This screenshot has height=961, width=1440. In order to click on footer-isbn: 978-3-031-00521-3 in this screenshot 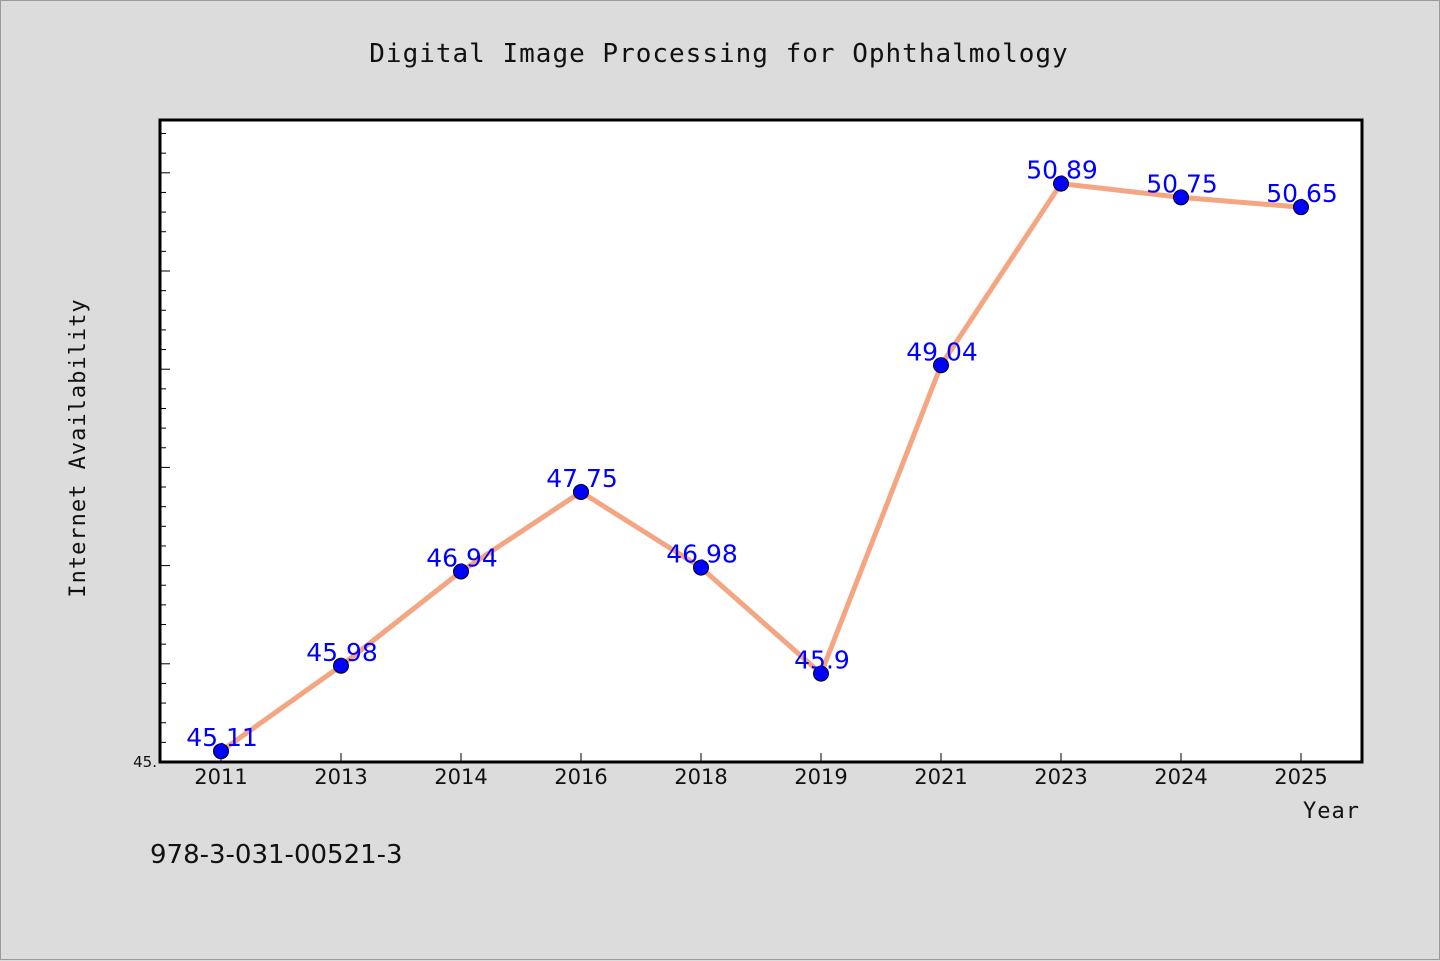, I will do `click(276, 855)`.